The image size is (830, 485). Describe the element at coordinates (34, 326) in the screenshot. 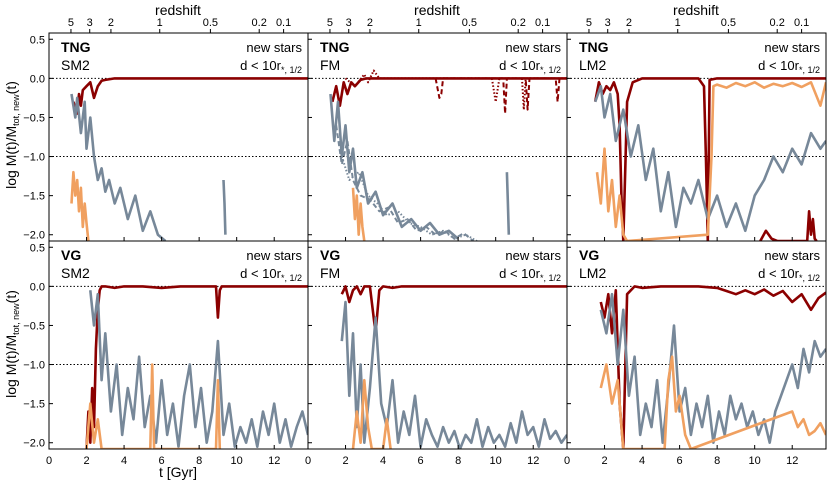

I see `y-tick-label: −0.5` at that location.